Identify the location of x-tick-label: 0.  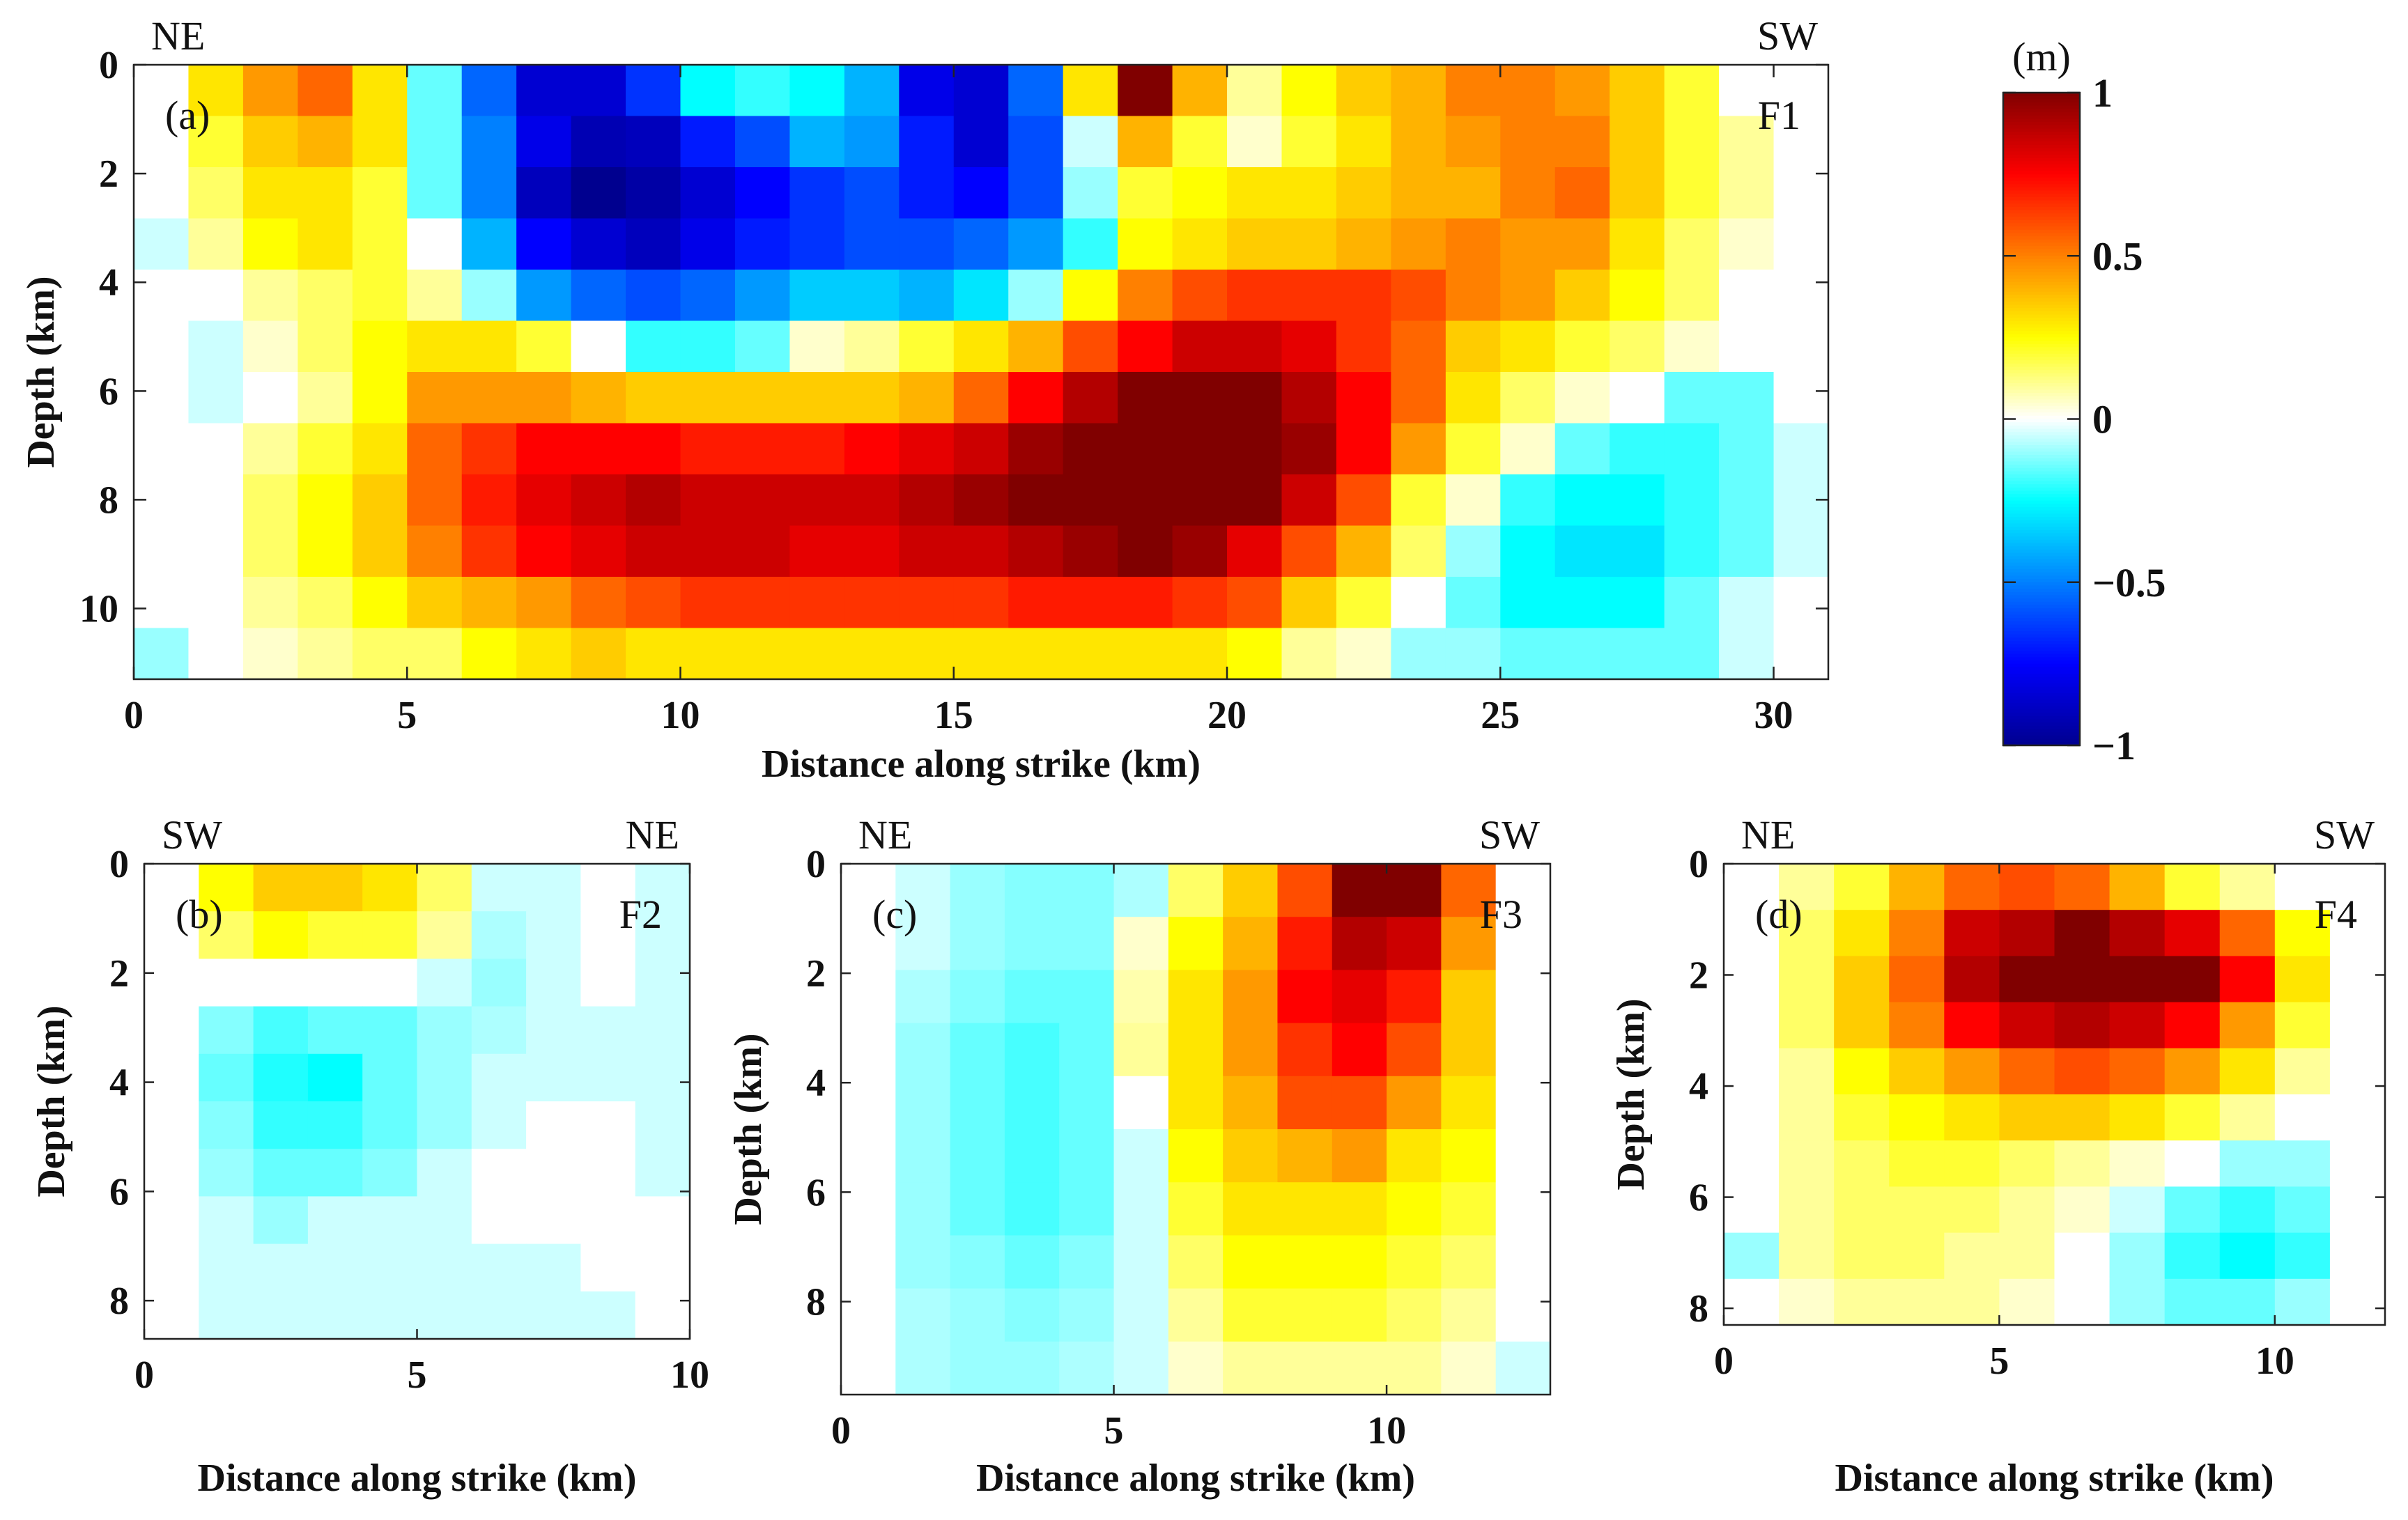
(144, 1376).